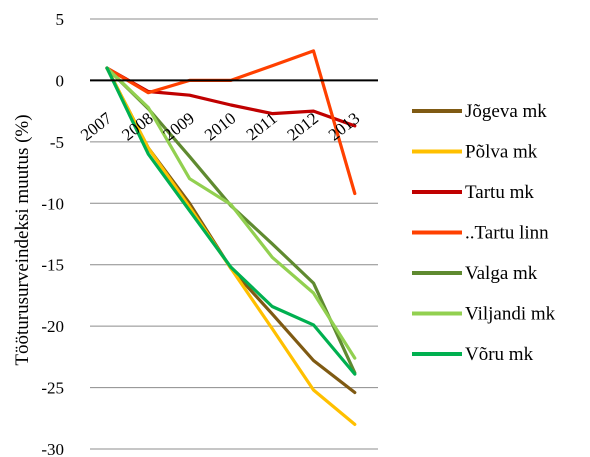 Image resolution: width=590 pixels, height=457 pixels. Describe the element at coordinates (52, 448) in the screenshot. I see `y-tick-label: -30` at that location.